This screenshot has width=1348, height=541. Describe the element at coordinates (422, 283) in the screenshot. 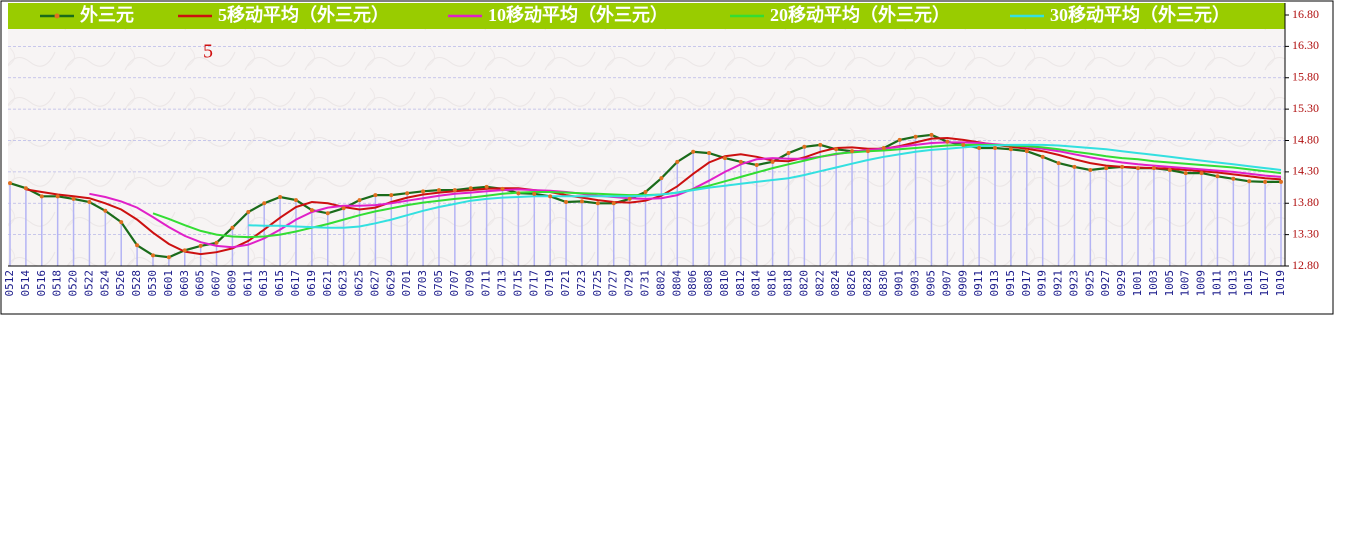

I see `x-tick-label: 0703` at that location.